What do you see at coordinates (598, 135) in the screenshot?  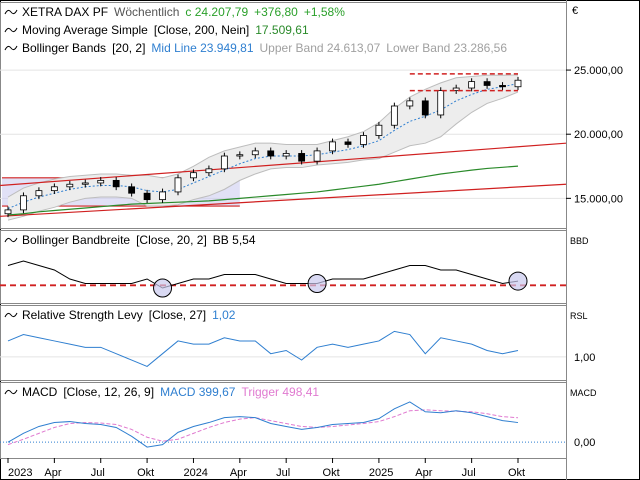 I see `price-tick-label: 20.000,00` at bounding box center [598, 135].